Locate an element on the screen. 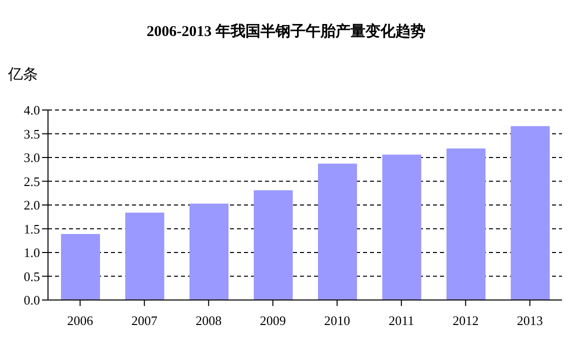  x-tick-label: 2006 is located at coordinates (80, 320).